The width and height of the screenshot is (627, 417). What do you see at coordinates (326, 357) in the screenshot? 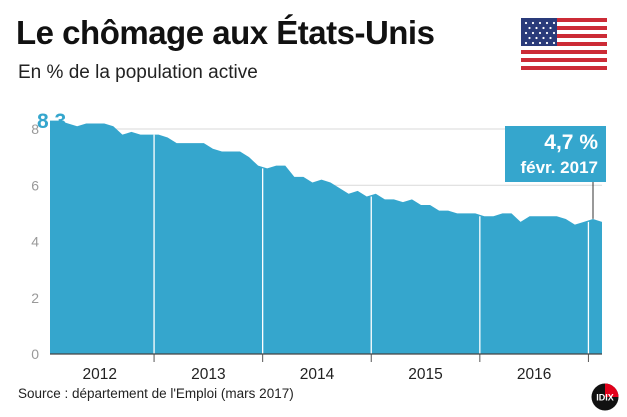
I see `axes` at bounding box center [326, 357].